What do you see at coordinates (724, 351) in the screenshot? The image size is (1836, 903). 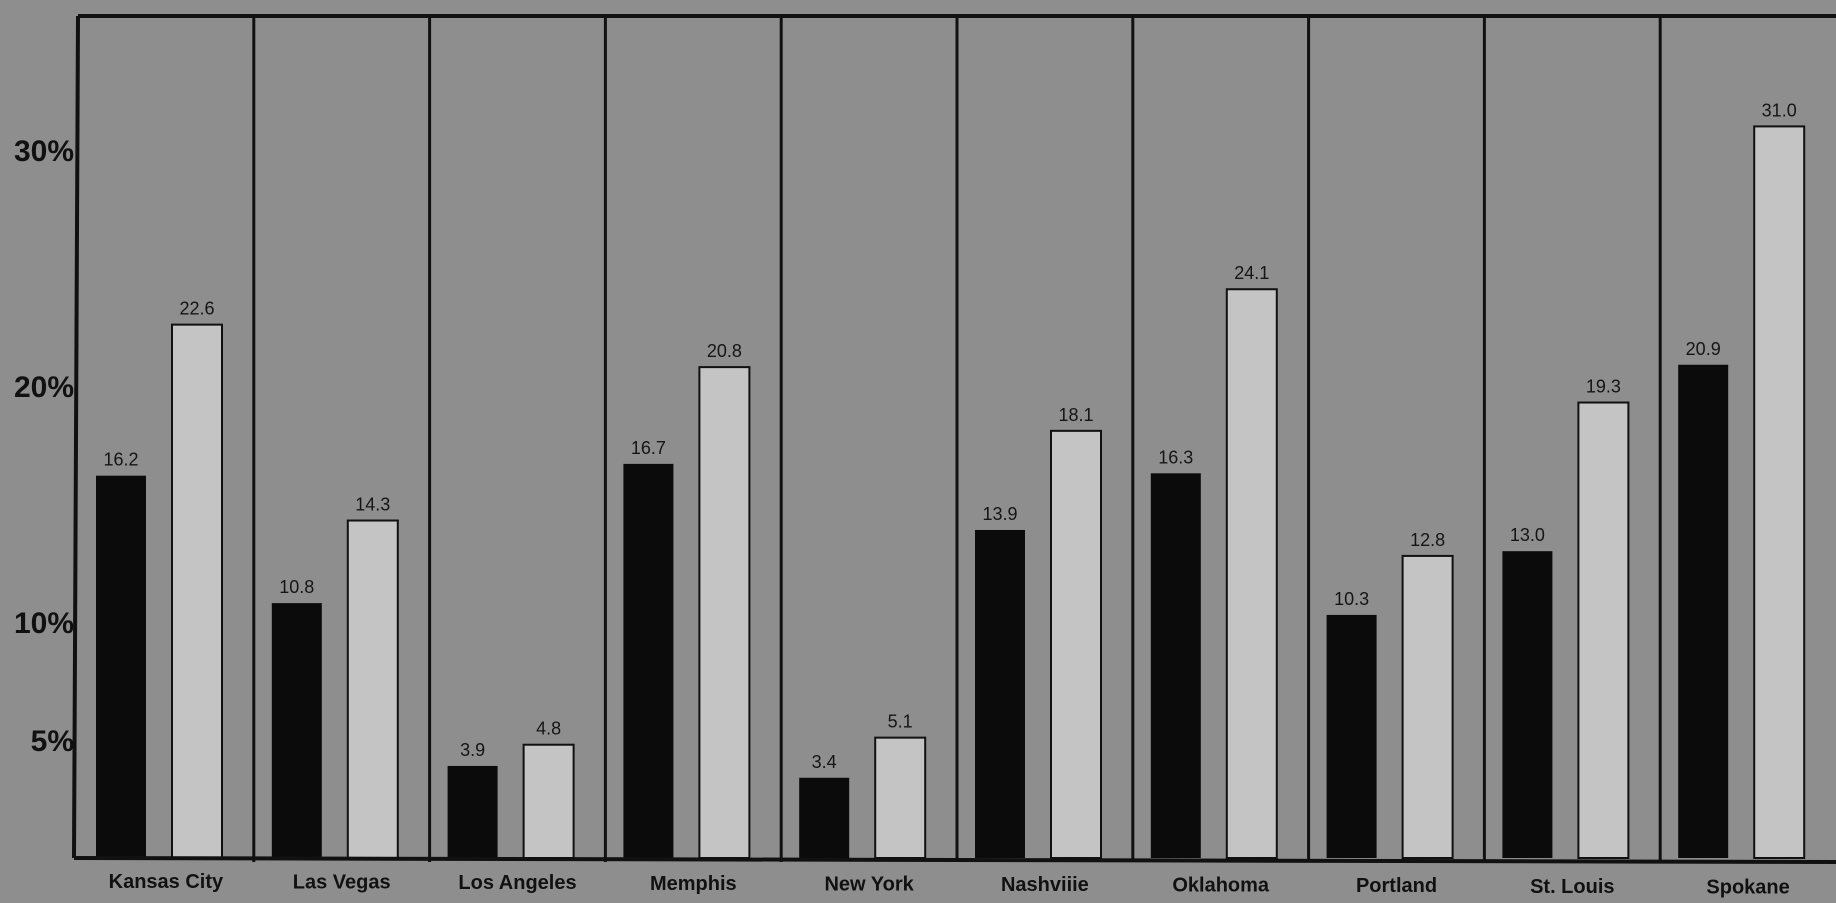 I see `data-label: 20.8` at bounding box center [724, 351].